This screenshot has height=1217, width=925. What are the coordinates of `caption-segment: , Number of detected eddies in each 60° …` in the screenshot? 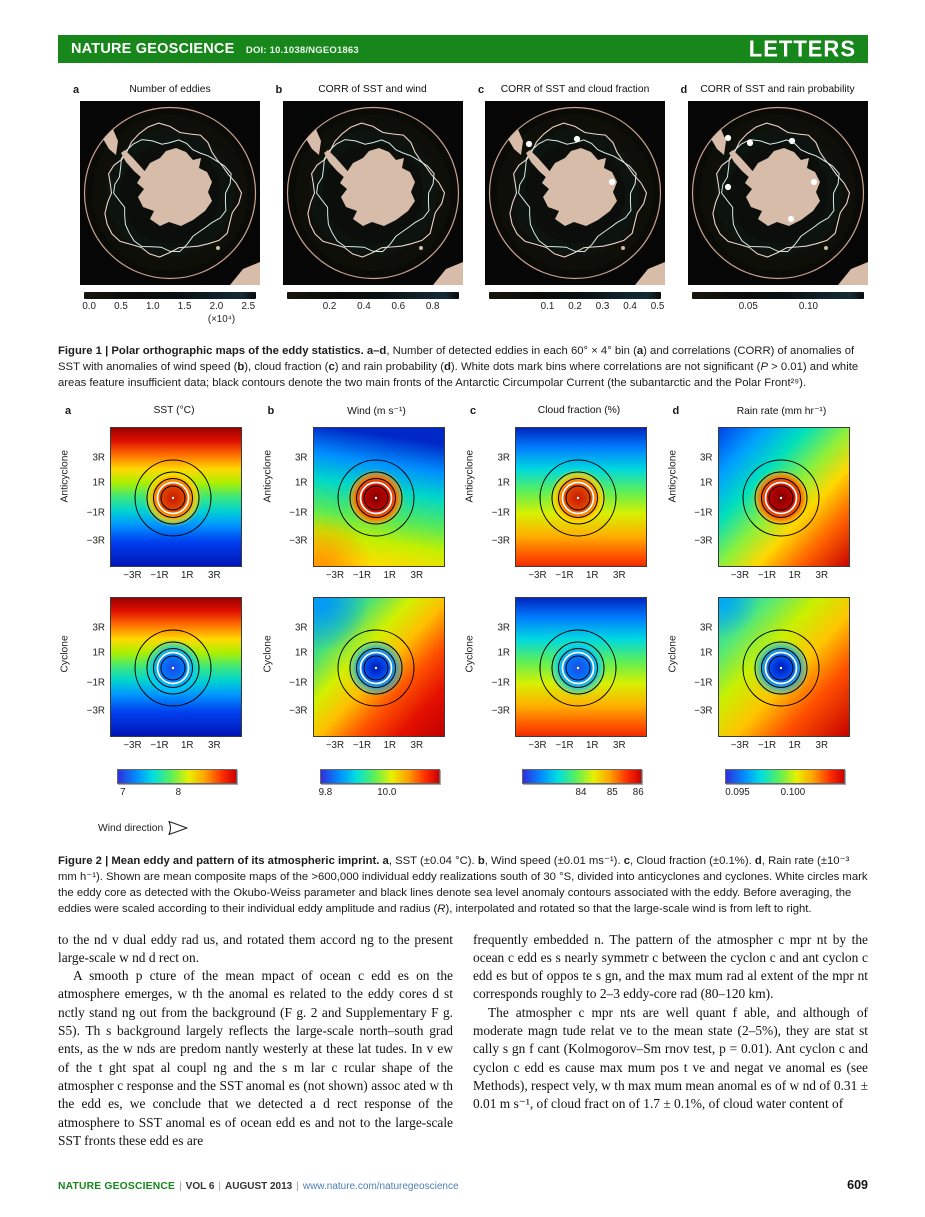 It's located at (511, 351).